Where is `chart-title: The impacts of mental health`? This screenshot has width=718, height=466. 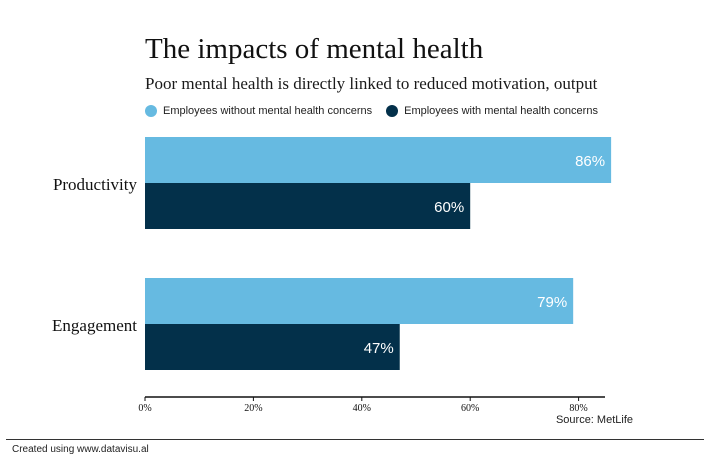 chart-title: The impacts of mental health is located at coordinates (314, 49).